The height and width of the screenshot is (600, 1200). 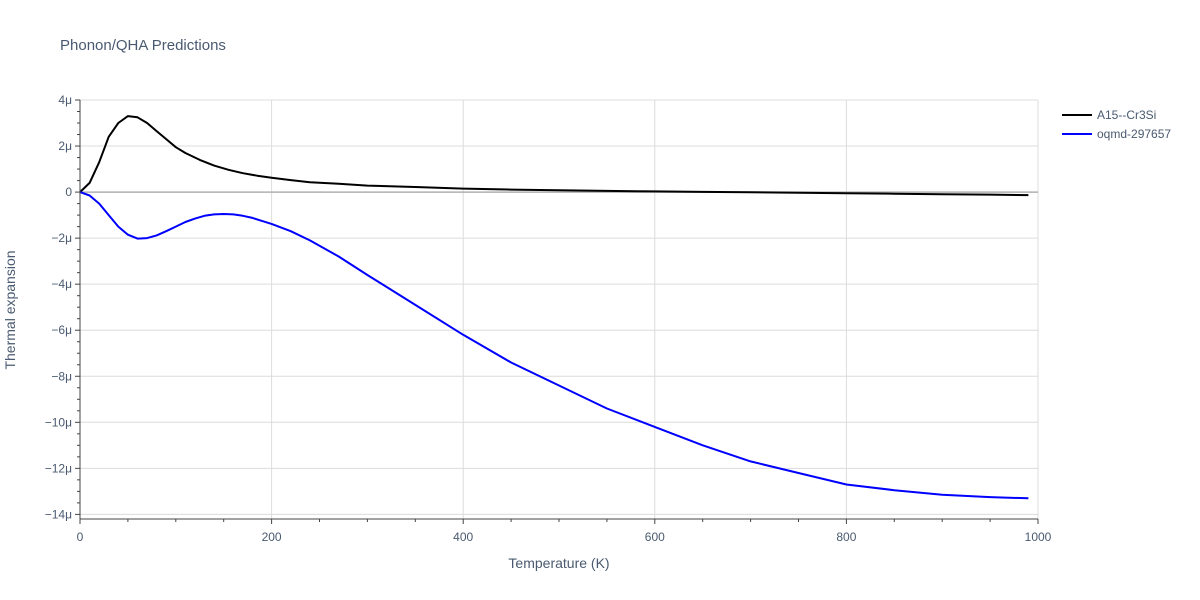 I want to click on y-tick-label: −12μ, so click(x=58, y=468).